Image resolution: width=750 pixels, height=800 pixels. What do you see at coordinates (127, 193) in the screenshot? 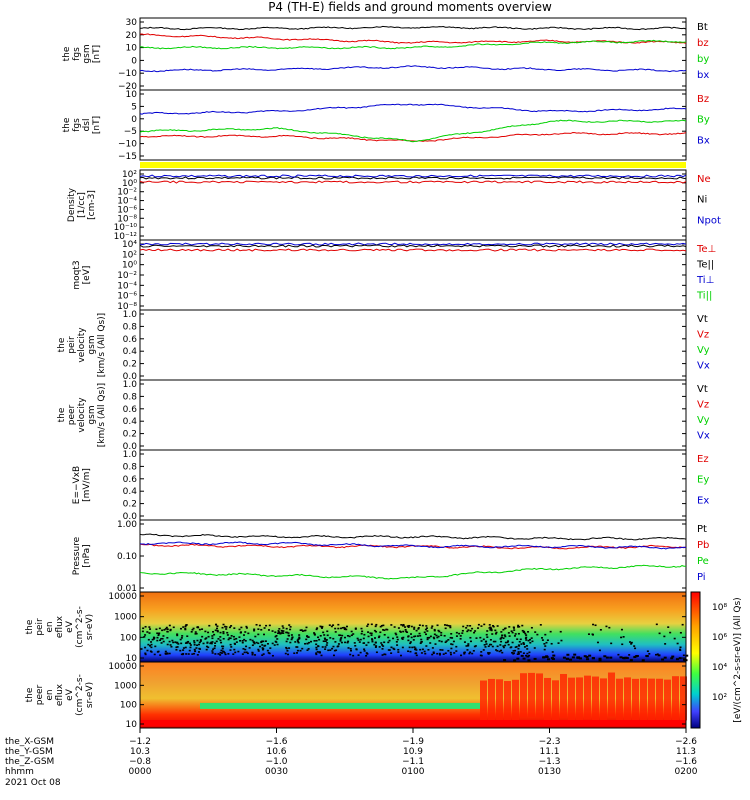
I see `y-tick-label: 10⁻²` at bounding box center [127, 193].